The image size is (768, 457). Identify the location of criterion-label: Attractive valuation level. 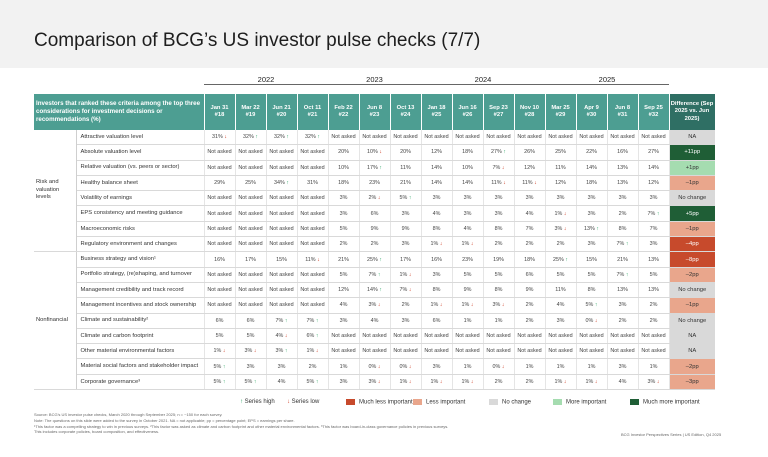
(140, 138).